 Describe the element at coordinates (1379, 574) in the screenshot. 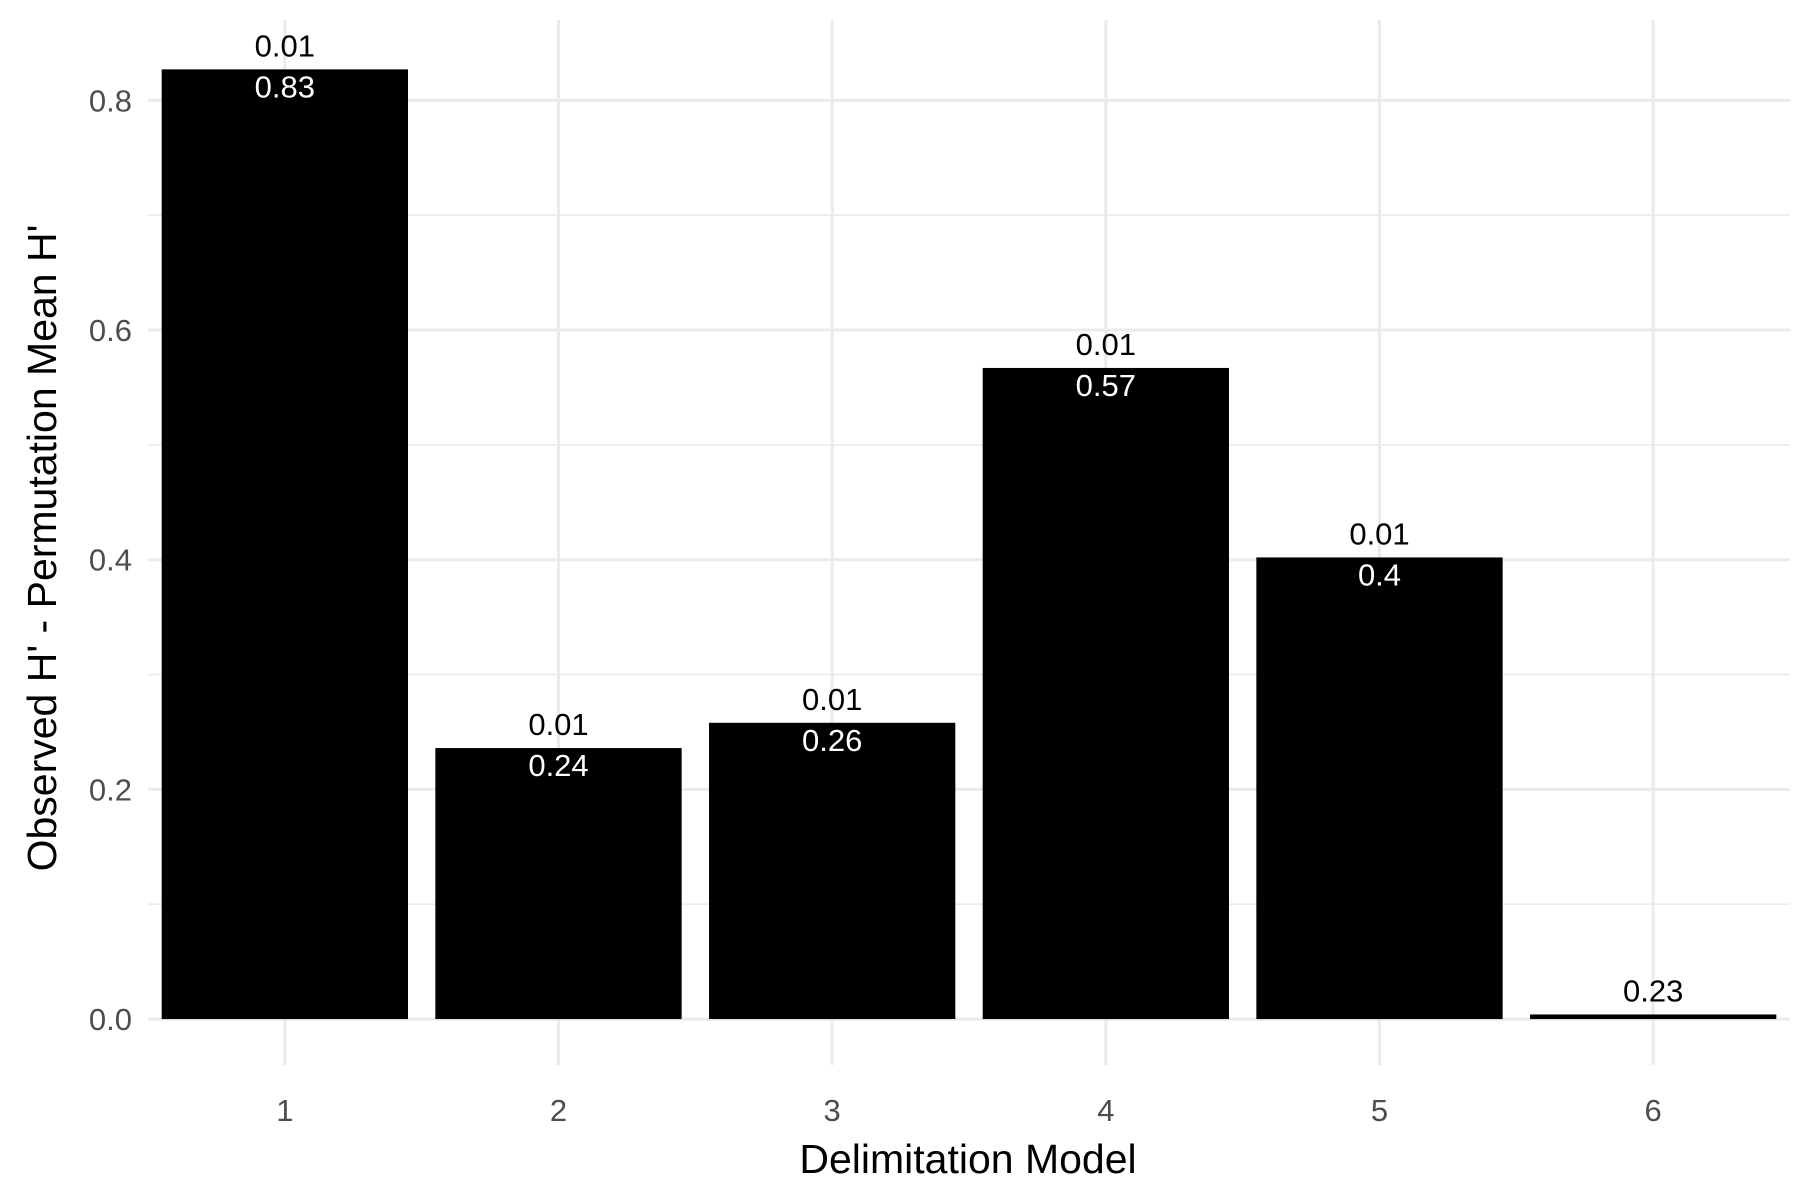

I see `bar-value-label: 0.4` at that location.